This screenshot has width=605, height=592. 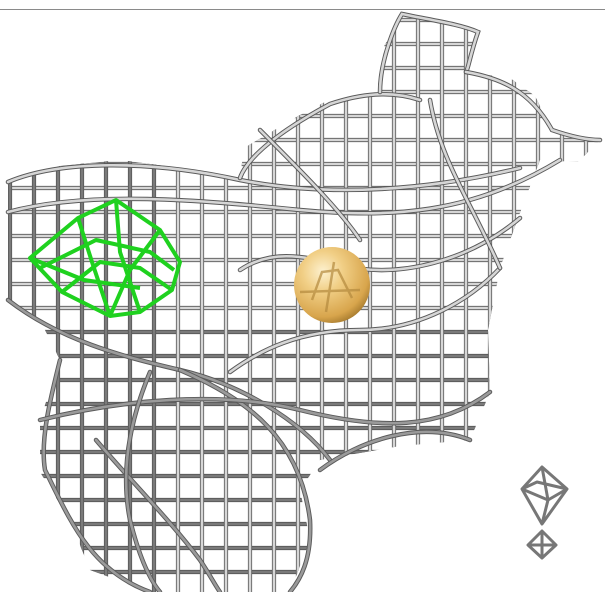 What do you see at coordinates (105, 258) in the screenshot?
I see `ligand-mesh` at bounding box center [105, 258].